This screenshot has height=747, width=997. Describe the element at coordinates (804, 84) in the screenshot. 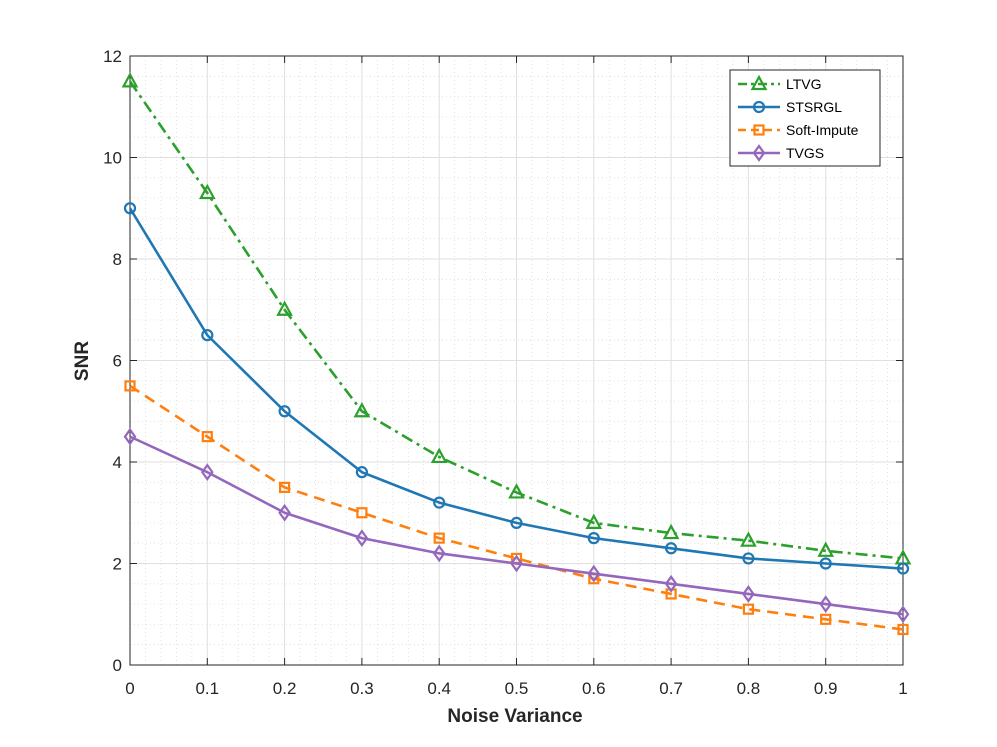

I see `legend-label: LTVG` at that location.